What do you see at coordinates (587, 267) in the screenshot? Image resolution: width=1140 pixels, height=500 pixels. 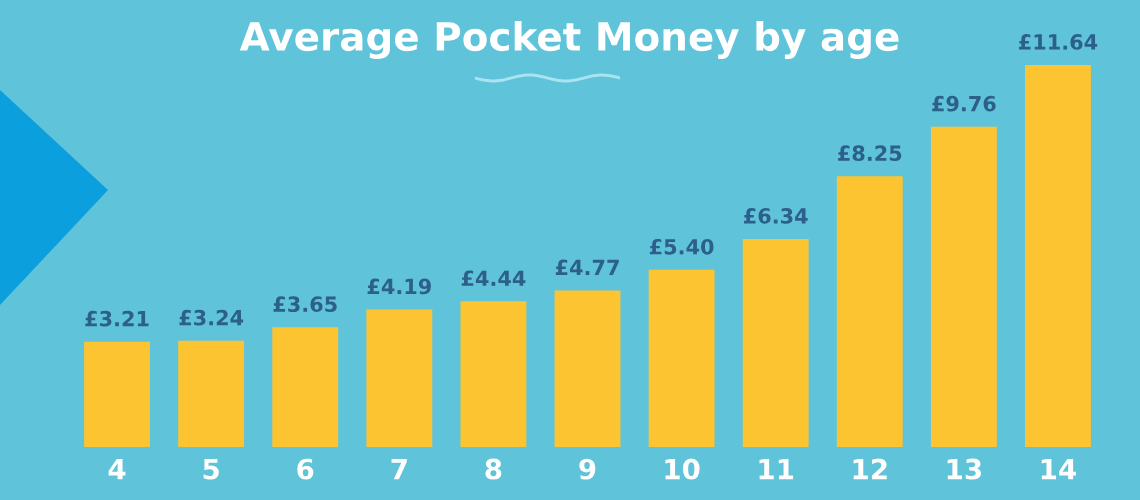 I see `data-label: £4.77` at bounding box center [587, 267].